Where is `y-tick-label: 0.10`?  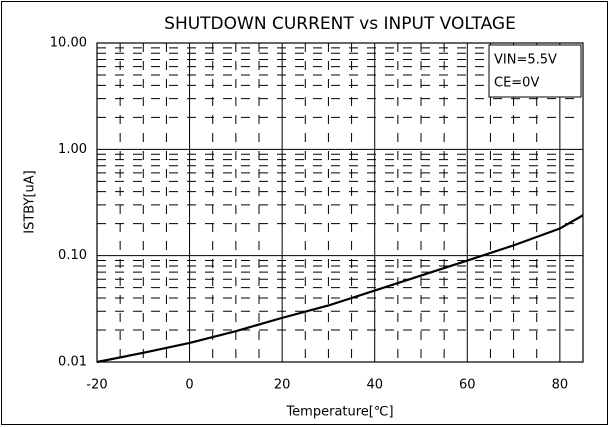
y-tick-label: 0.10 is located at coordinates (72, 255).